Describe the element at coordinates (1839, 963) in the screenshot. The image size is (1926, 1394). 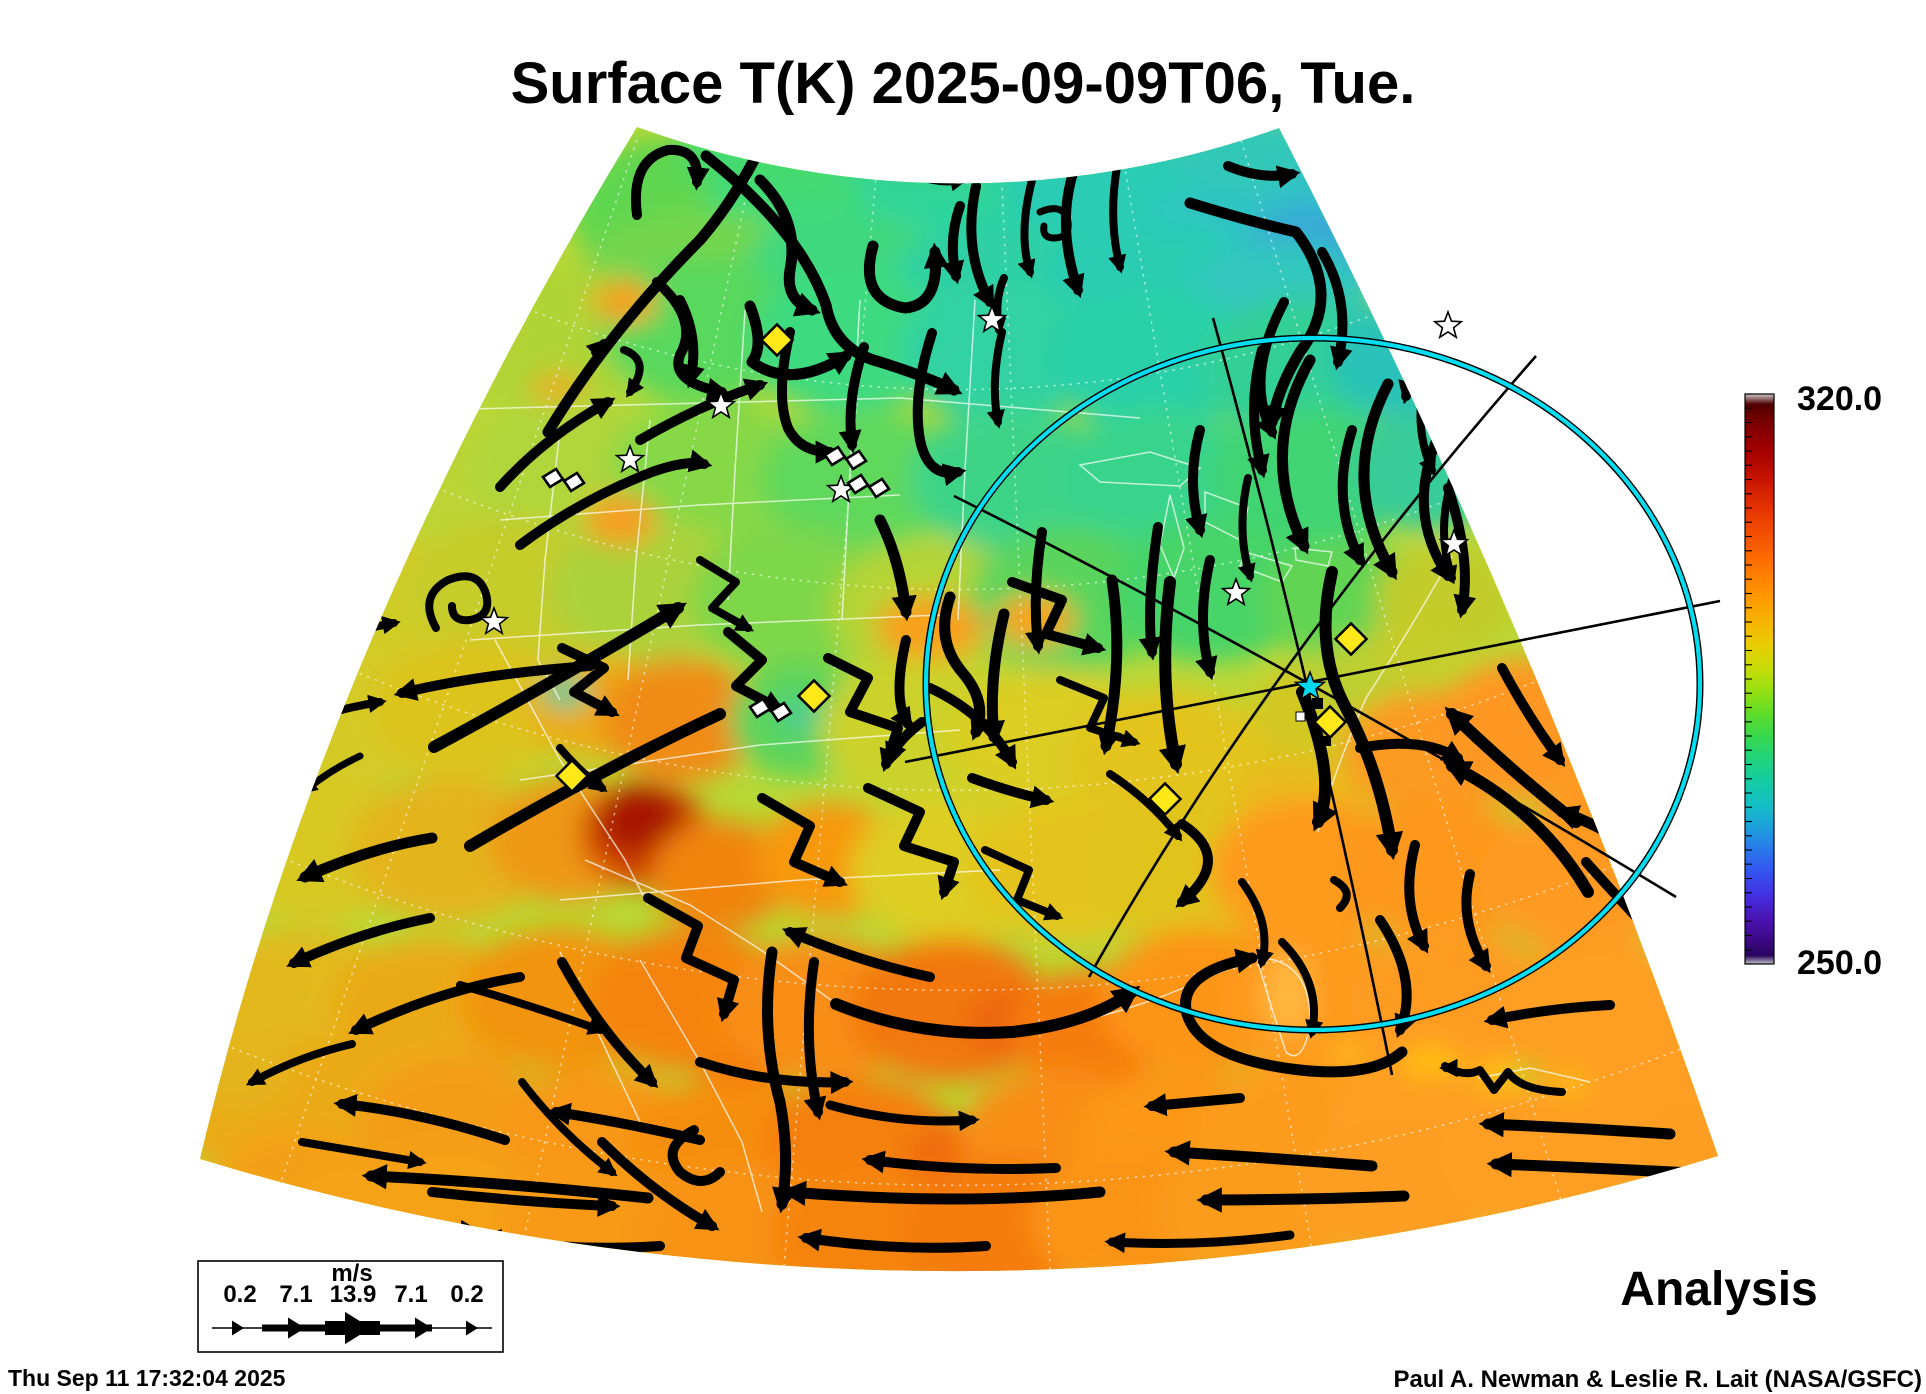
I see `svg-text: 250.0` at that location.